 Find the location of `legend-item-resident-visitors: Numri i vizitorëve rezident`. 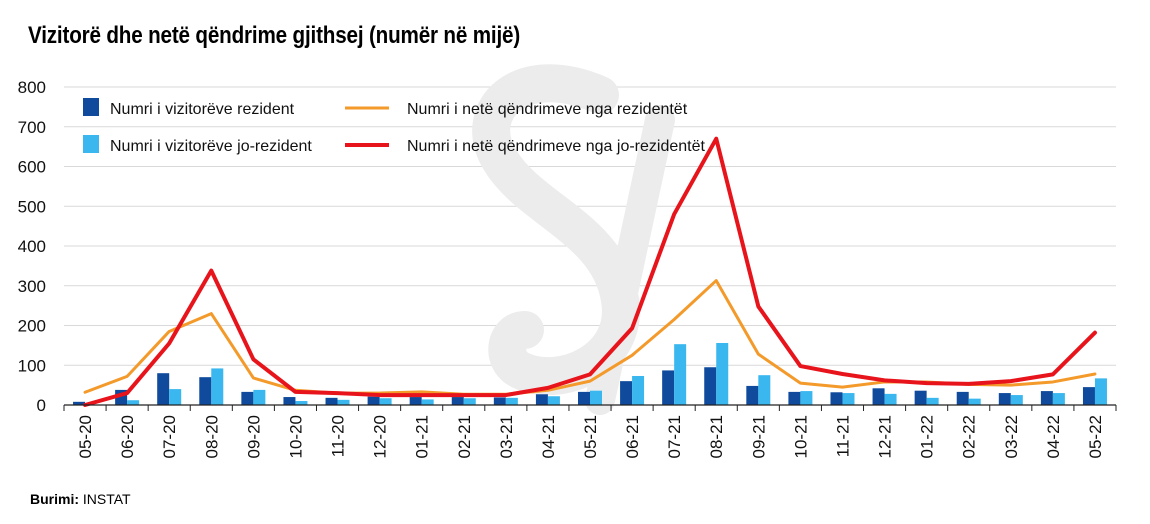

legend-item-resident-visitors: Numri i vizitorëve rezident is located at coordinates (189, 108).